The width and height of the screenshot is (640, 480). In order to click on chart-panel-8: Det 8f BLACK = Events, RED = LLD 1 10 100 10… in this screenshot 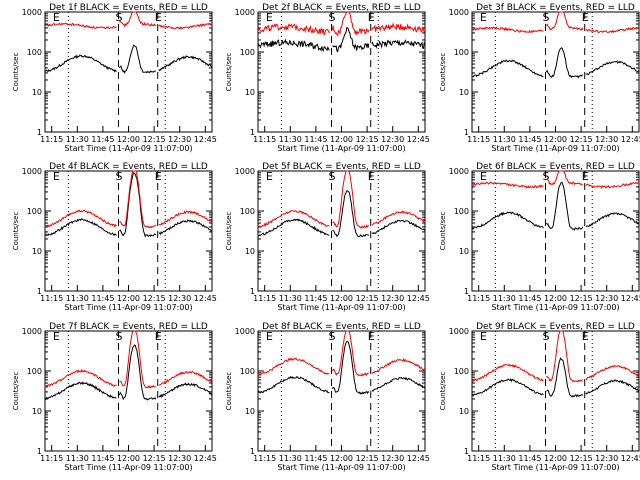, I will do `click(327, 397)`.